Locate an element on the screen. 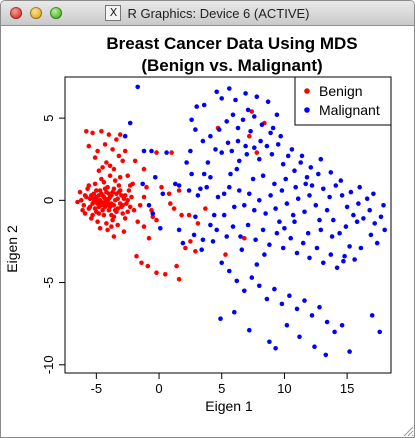  y-axis-label: Eigen 2 is located at coordinates (12, 249).